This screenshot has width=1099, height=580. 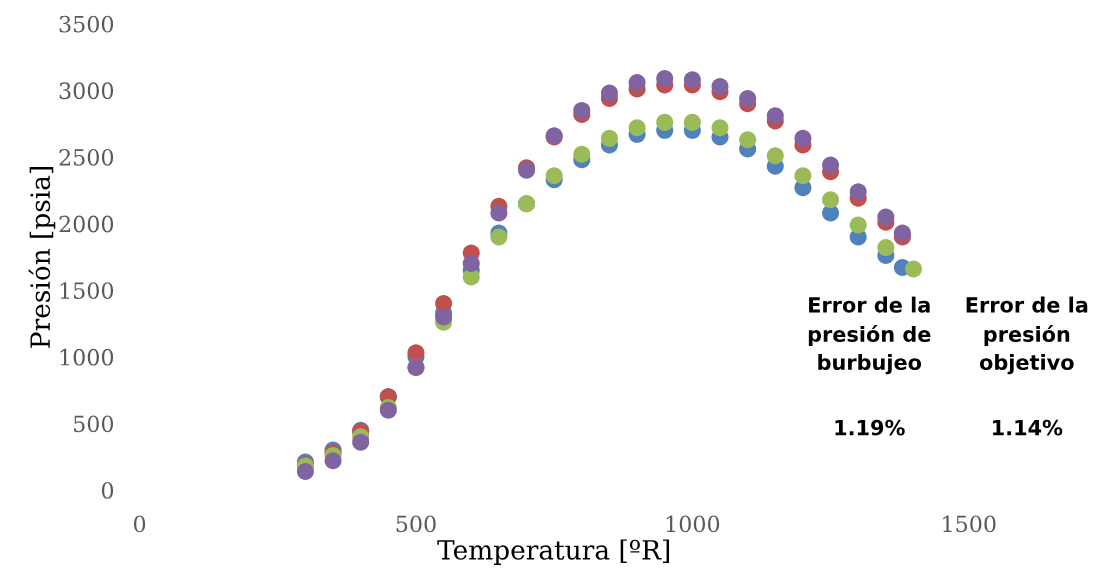 I want to click on y-tick-label: 2000, so click(x=86, y=224).